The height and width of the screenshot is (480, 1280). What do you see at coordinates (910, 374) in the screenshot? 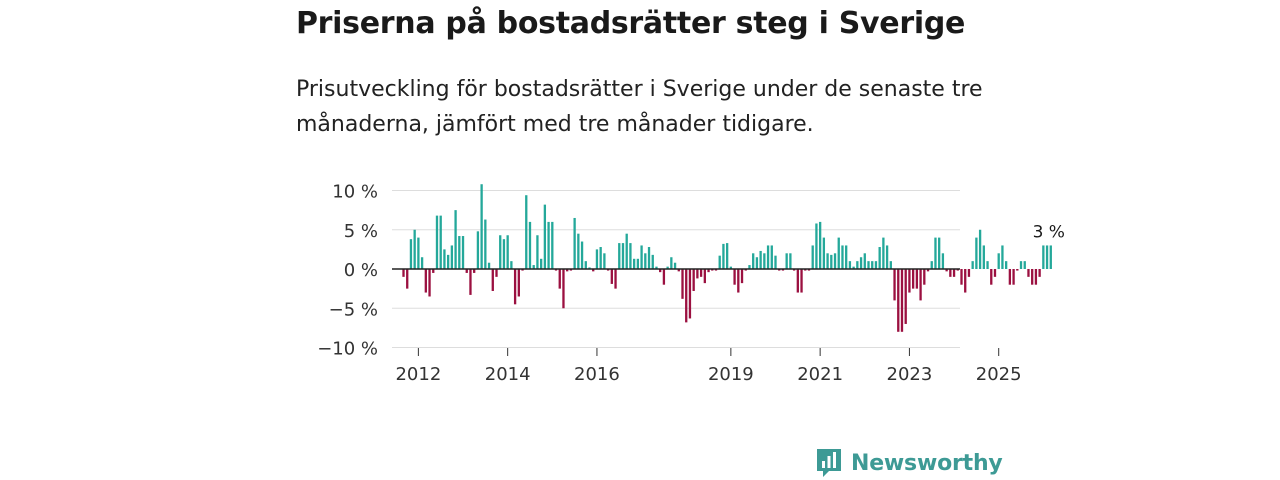
I see `x-tick-label: 2023` at bounding box center [910, 374].